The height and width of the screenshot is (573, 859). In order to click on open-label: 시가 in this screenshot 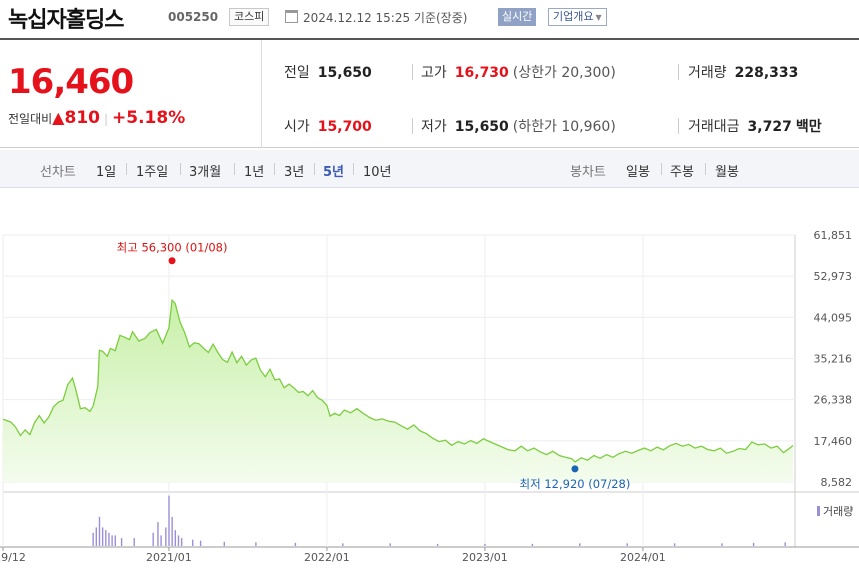, I will do `click(297, 127)`.